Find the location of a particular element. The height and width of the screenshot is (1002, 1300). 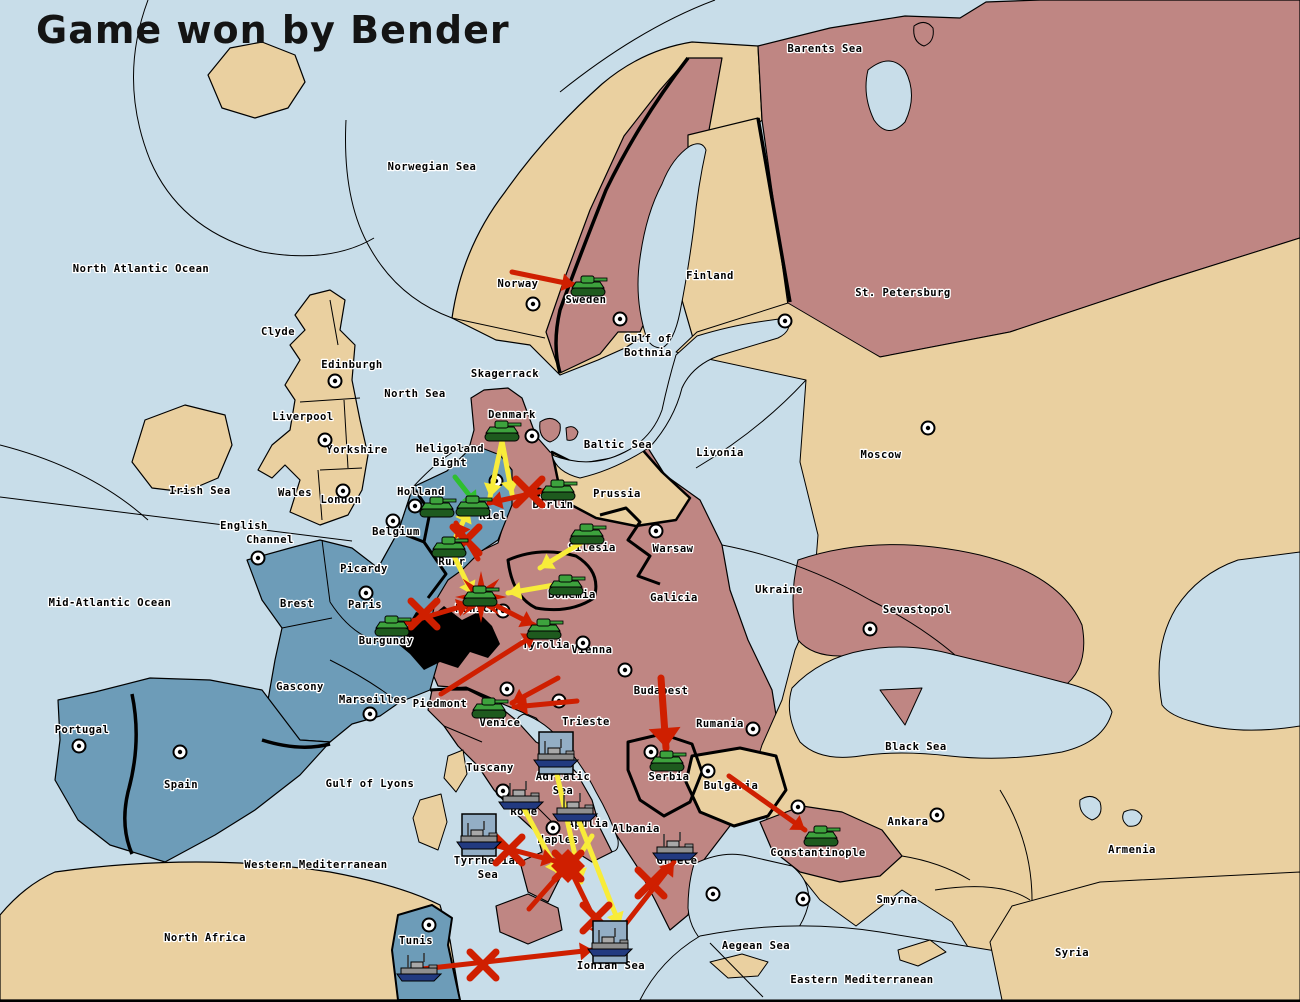

label-brest: Brest is located at coordinates (297, 604).